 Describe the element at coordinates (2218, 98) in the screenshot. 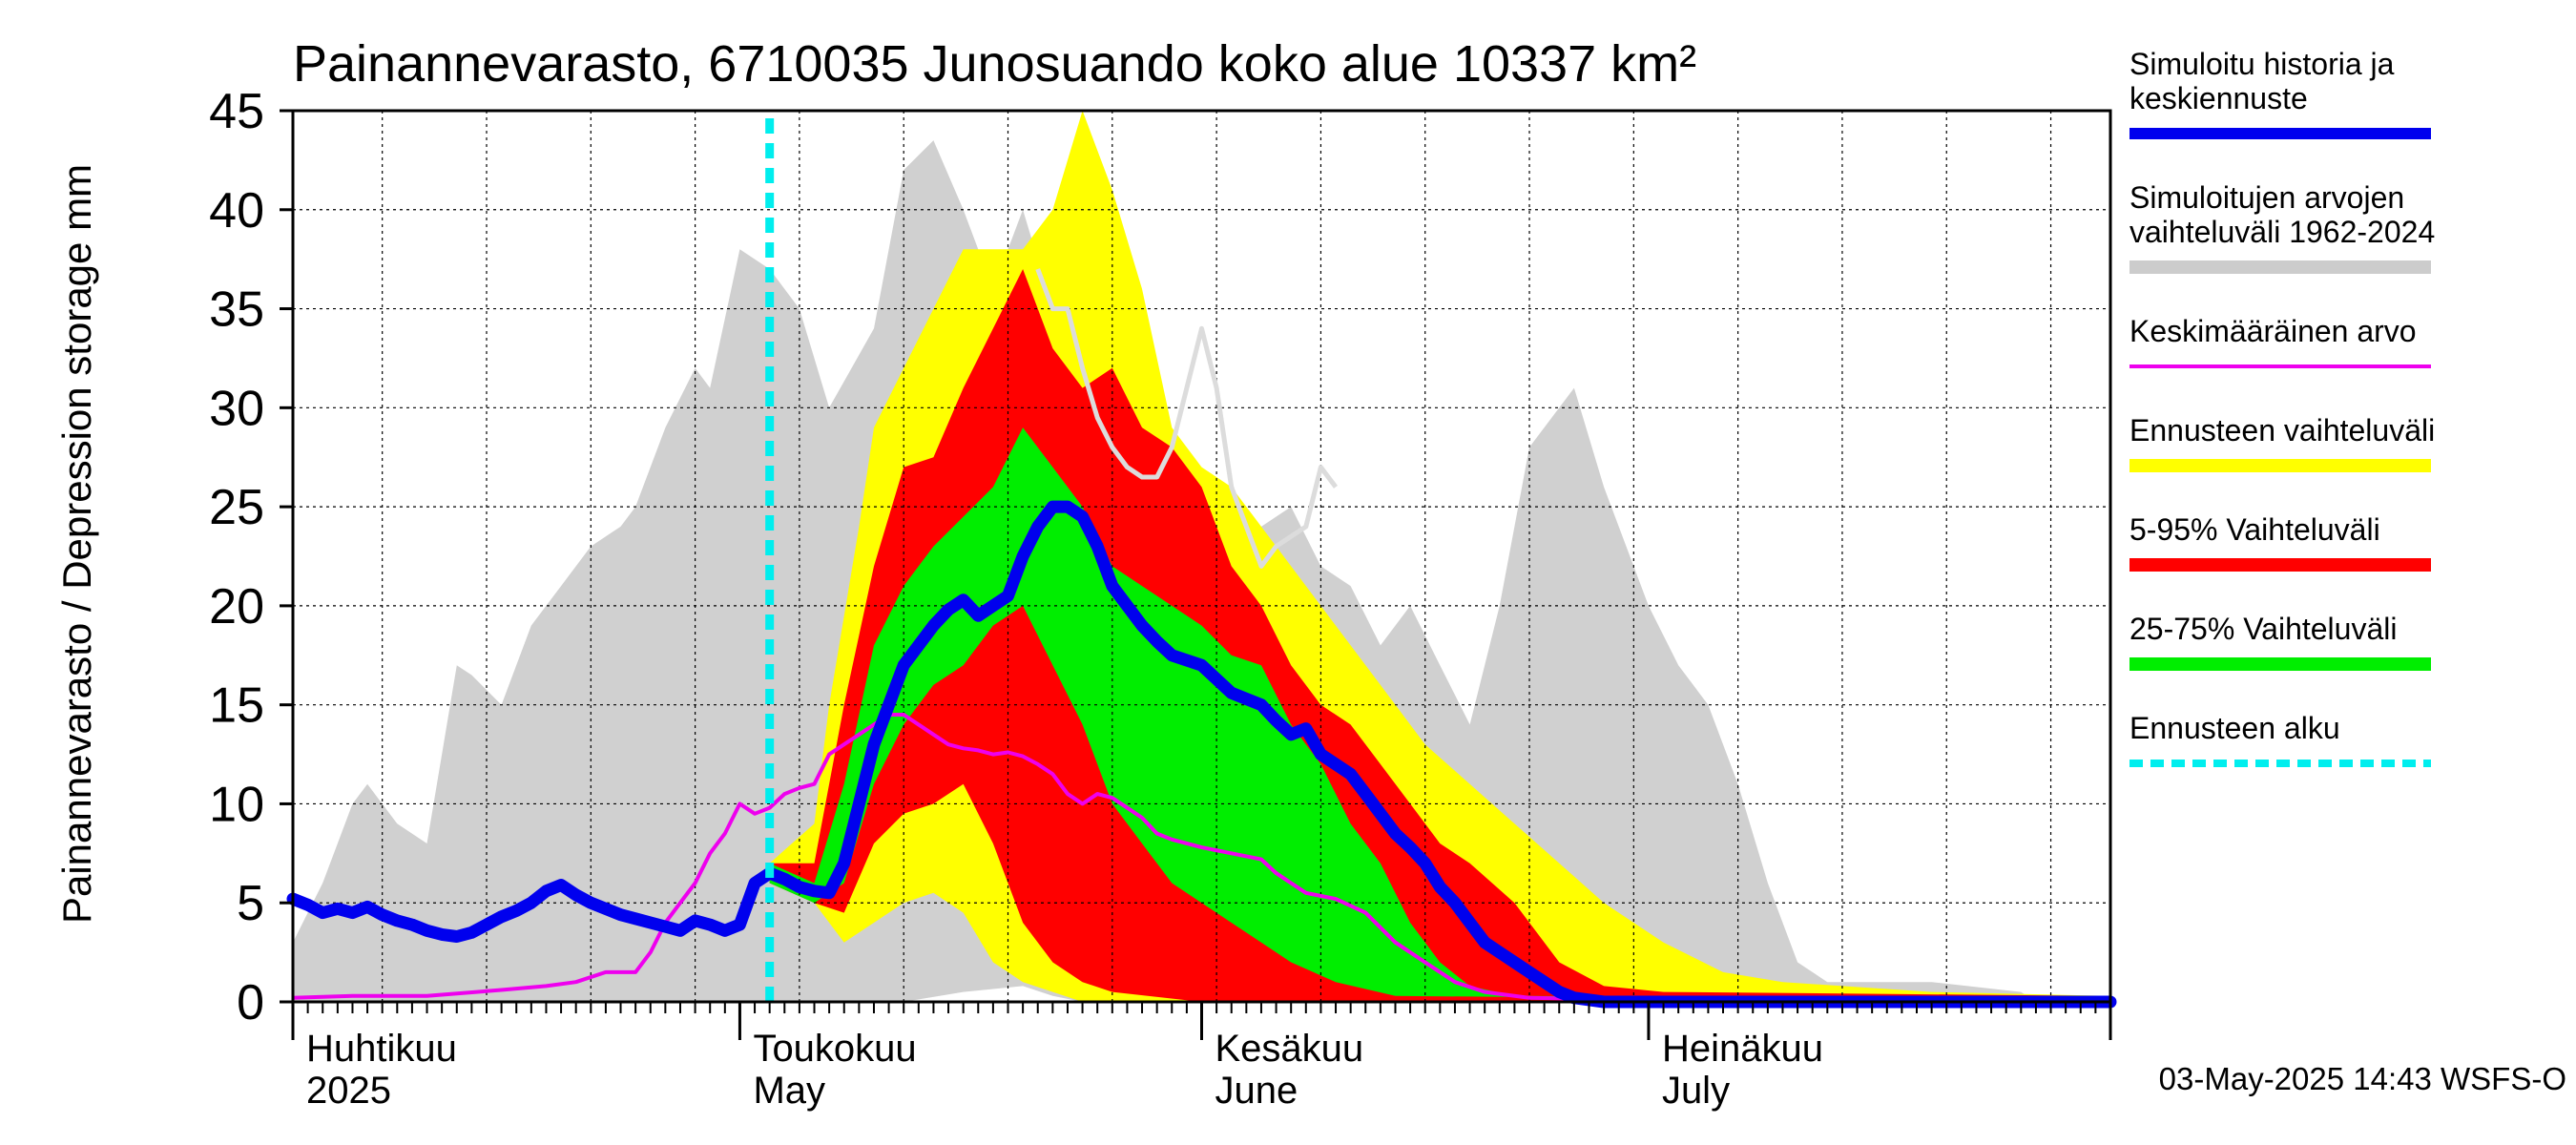

I see `legend-label-line: keskiennuste` at that location.